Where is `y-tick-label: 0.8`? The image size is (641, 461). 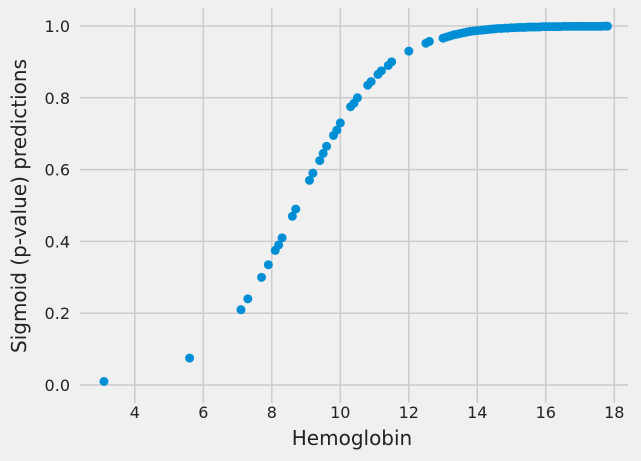 y-tick-label: 0.8 is located at coordinates (57, 98).